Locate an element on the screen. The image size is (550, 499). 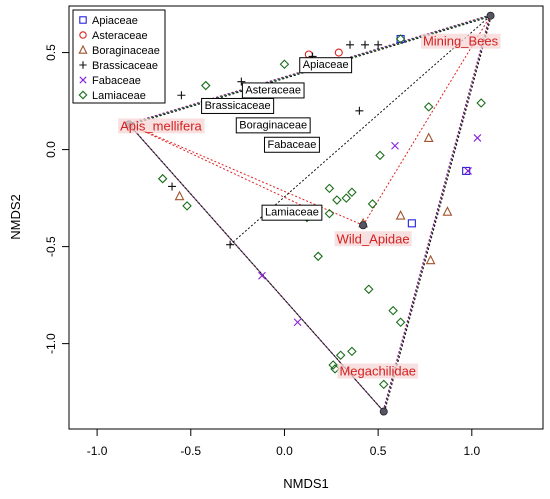
legend-label: Asteraceae is located at coordinates (120, 36).